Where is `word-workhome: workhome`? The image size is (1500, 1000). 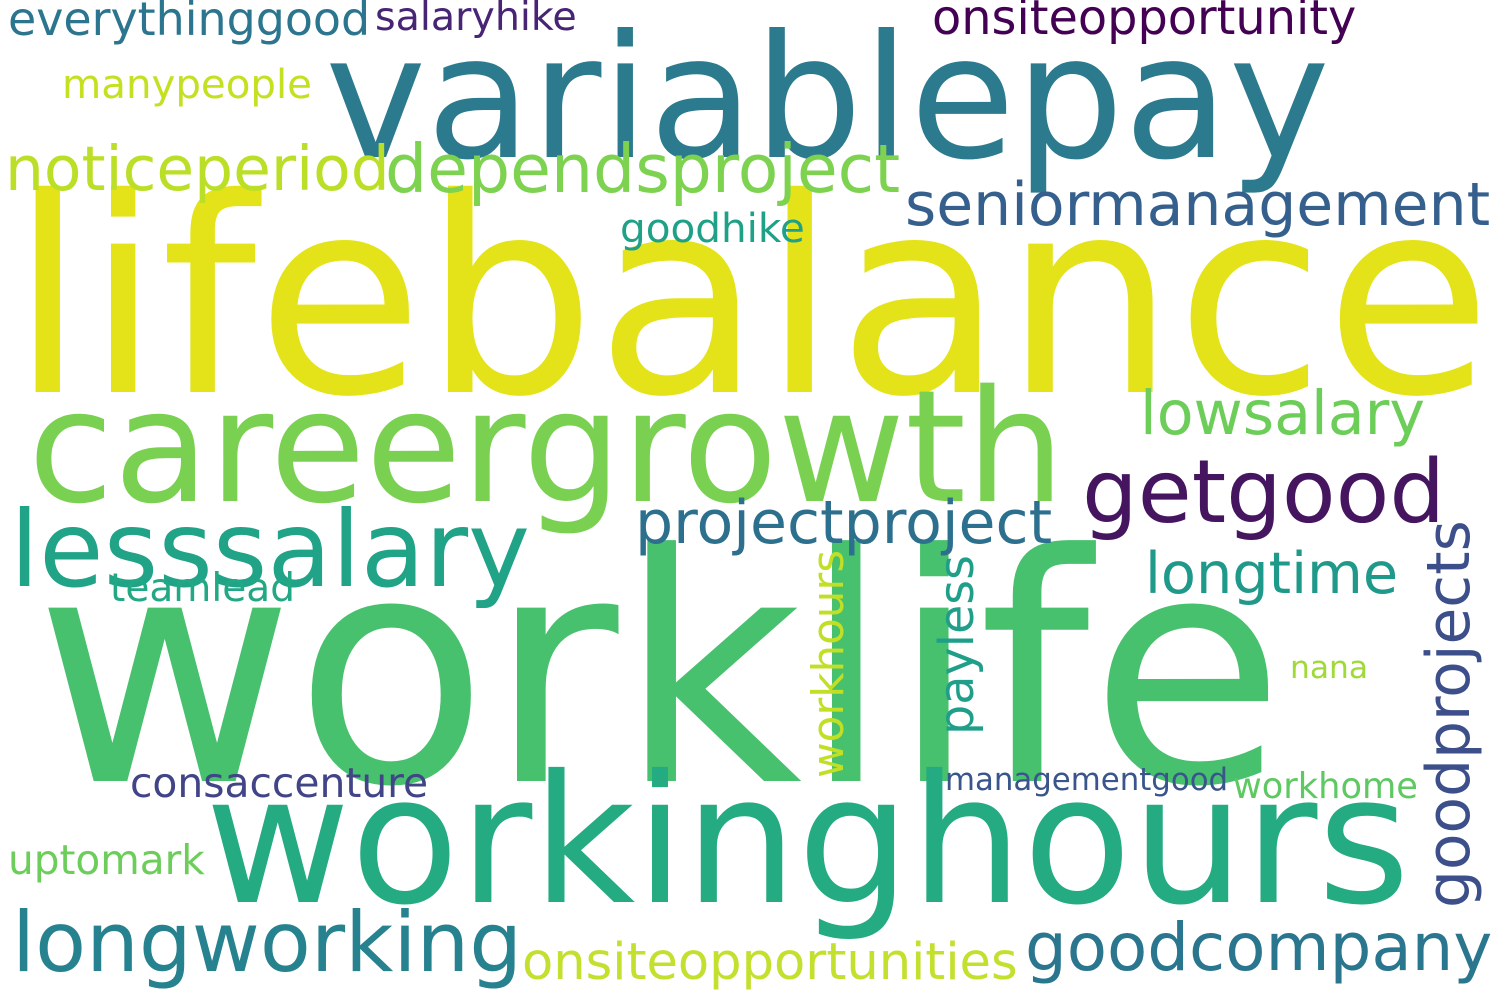
word-workhome: workhome is located at coordinates (1325, 787).